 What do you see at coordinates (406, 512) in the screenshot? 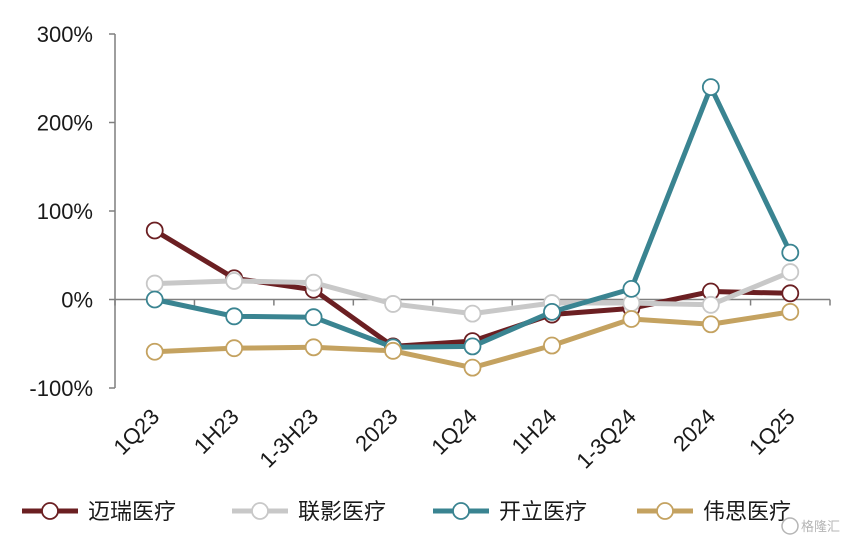
I see `legend: 迈瑞医疗 联影医疗 开立医疗 伟思医疗` at bounding box center [406, 512].